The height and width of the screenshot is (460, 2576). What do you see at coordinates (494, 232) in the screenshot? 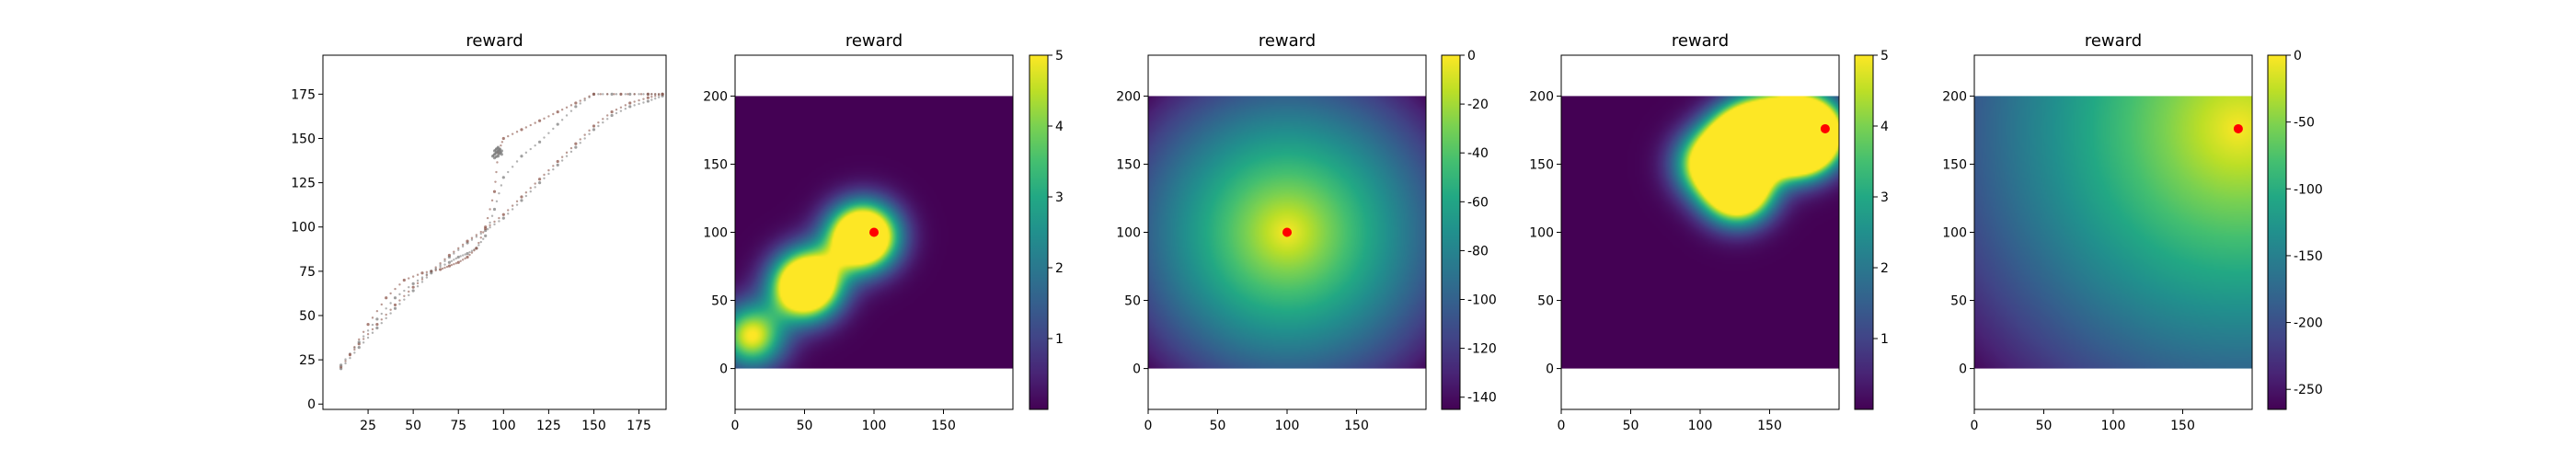
I see `axes-frame` at bounding box center [494, 232].